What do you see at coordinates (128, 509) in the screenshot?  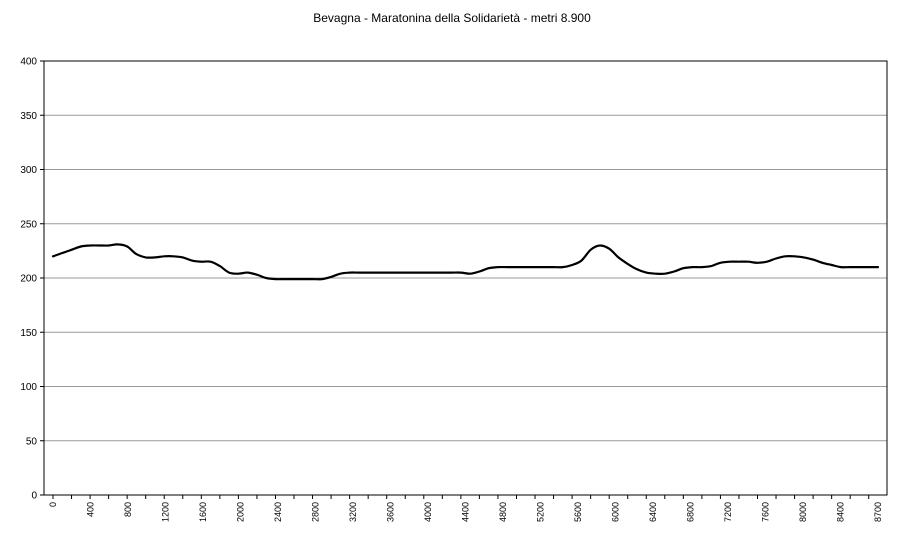 I see `x-tick-label: 800` at bounding box center [128, 509].